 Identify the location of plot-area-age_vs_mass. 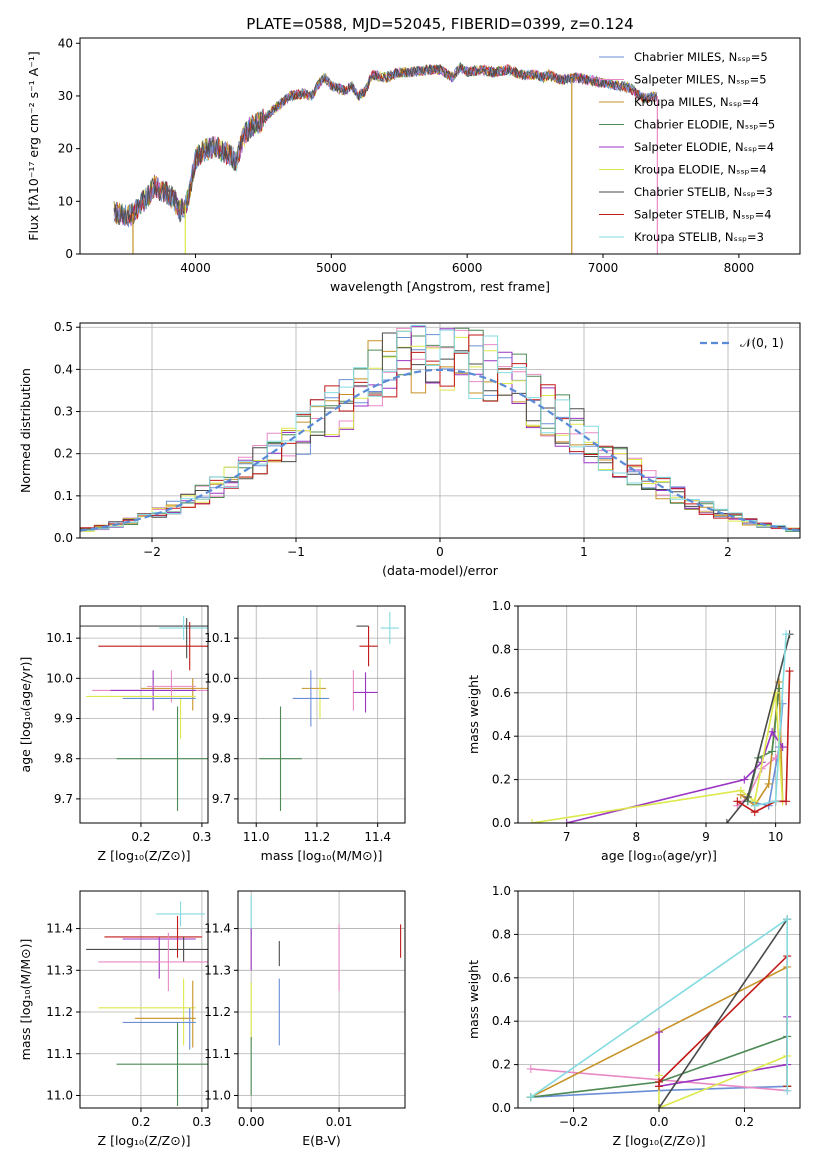
(329, 711).